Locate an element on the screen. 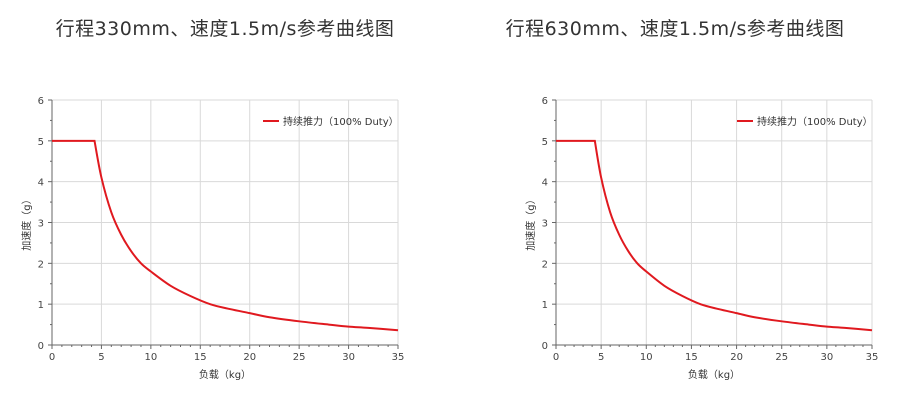 This screenshot has width=900, height=400. chart-title: 行程630mm、速度1.5m/s参考曲线图 is located at coordinates (675, 29).